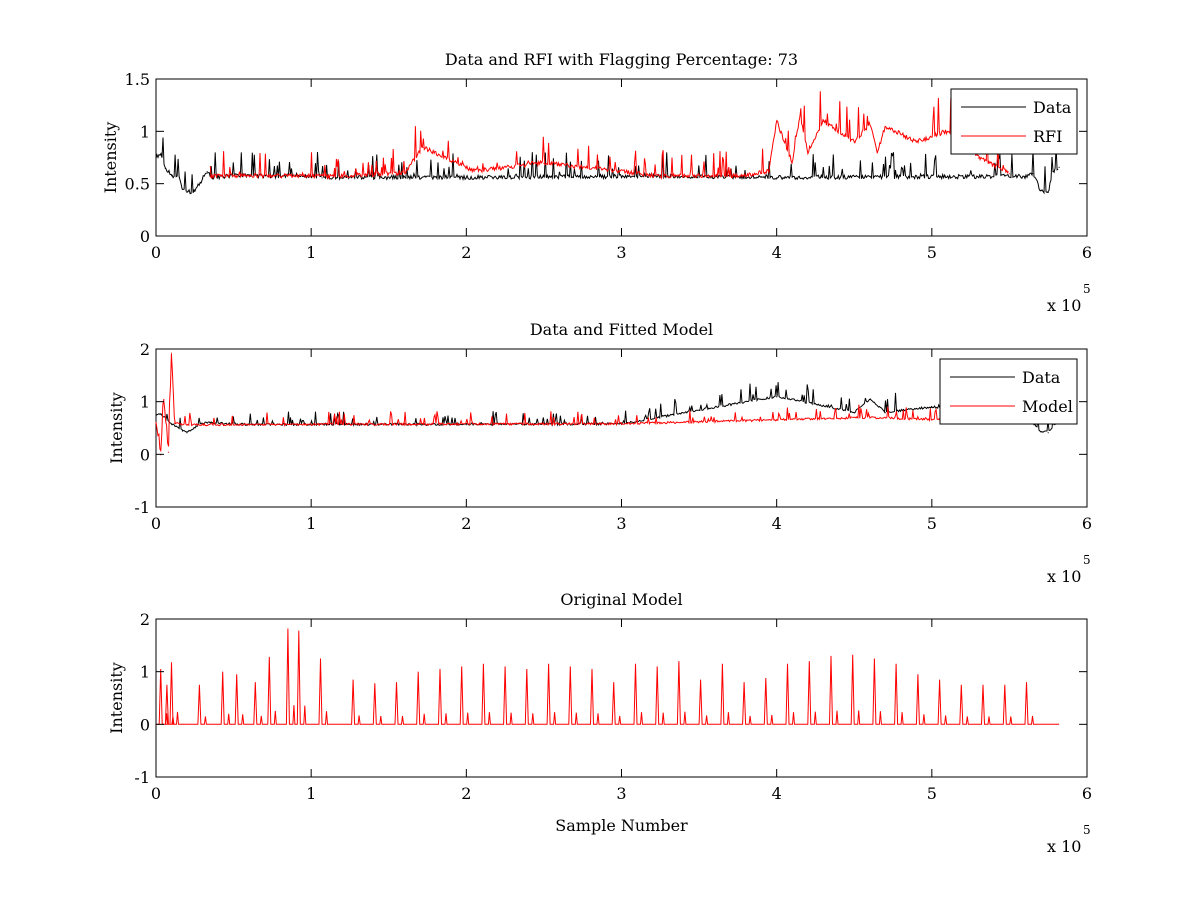 The height and width of the screenshot is (900, 1200). Describe the element at coordinates (145, 619) in the screenshot. I see `y-tick-label-3-3: 2` at that location.